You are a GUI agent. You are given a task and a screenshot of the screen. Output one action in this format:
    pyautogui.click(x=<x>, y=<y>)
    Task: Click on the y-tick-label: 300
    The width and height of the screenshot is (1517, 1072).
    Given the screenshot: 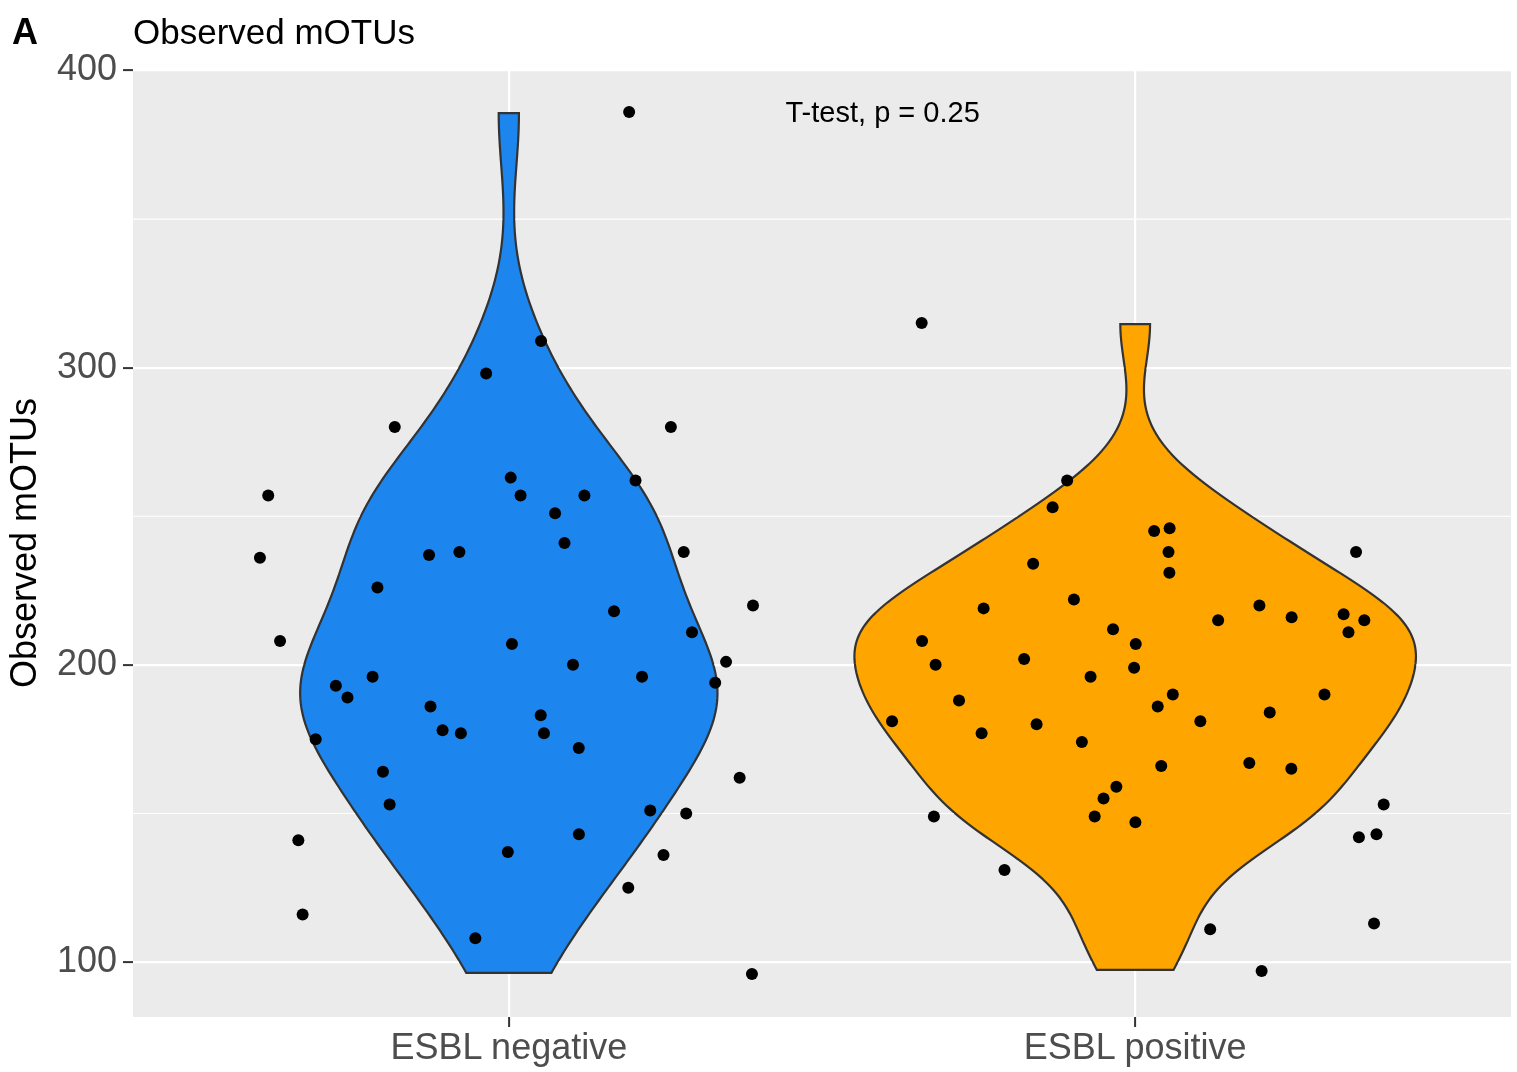 What is the action you would take?
    pyautogui.click(x=86, y=365)
    